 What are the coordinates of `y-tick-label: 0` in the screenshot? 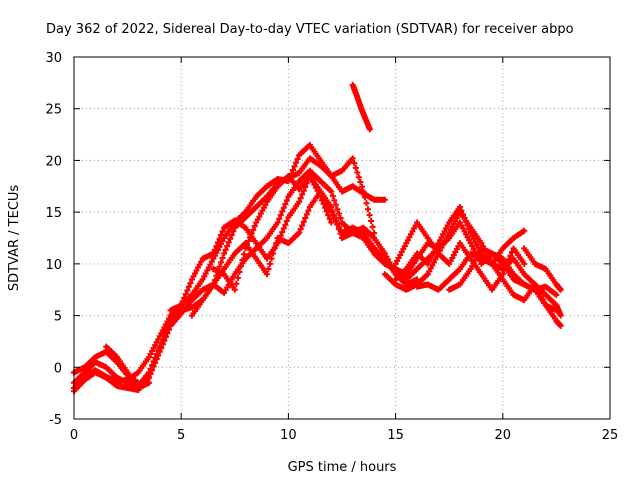 It's located at (58, 368).